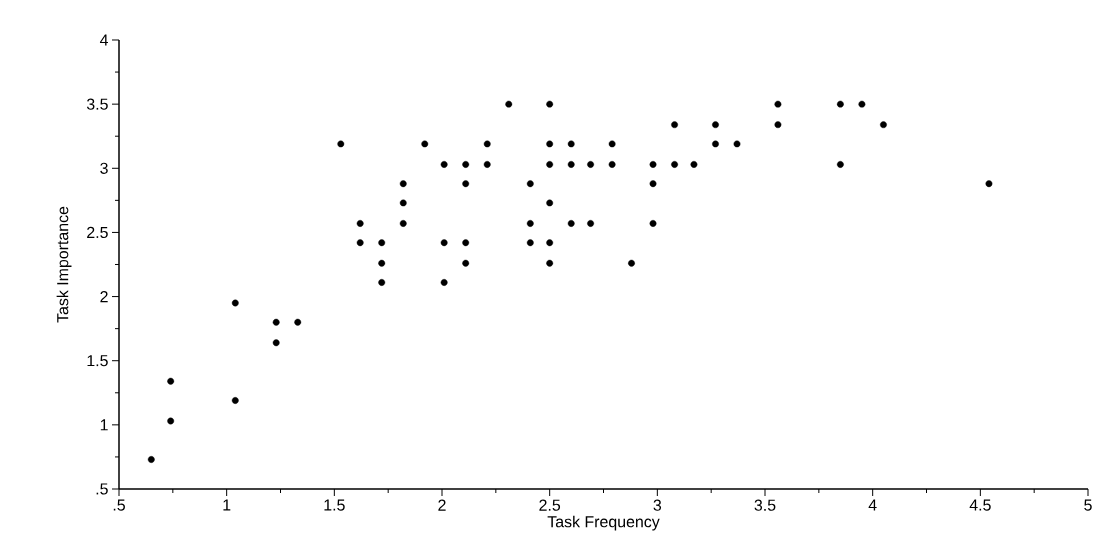 The width and height of the screenshot is (1099, 559). What do you see at coordinates (64, 264) in the screenshot?
I see `y-axis-title: Task Importance` at bounding box center [64, 264].